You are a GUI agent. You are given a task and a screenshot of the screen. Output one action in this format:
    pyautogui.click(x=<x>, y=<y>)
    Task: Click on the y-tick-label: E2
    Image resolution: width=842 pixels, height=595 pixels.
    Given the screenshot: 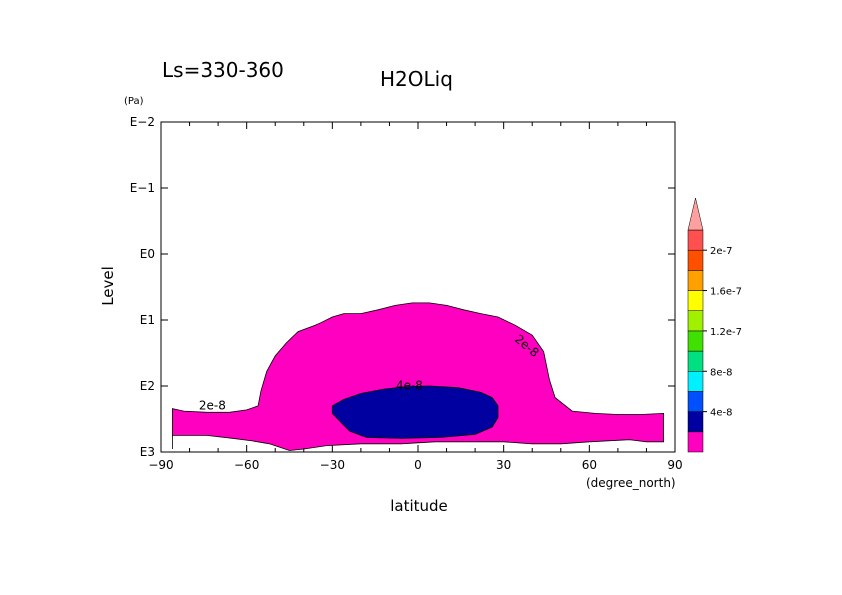 What is the action you would take?
    pyautogui.click(x=147, y=386)
    